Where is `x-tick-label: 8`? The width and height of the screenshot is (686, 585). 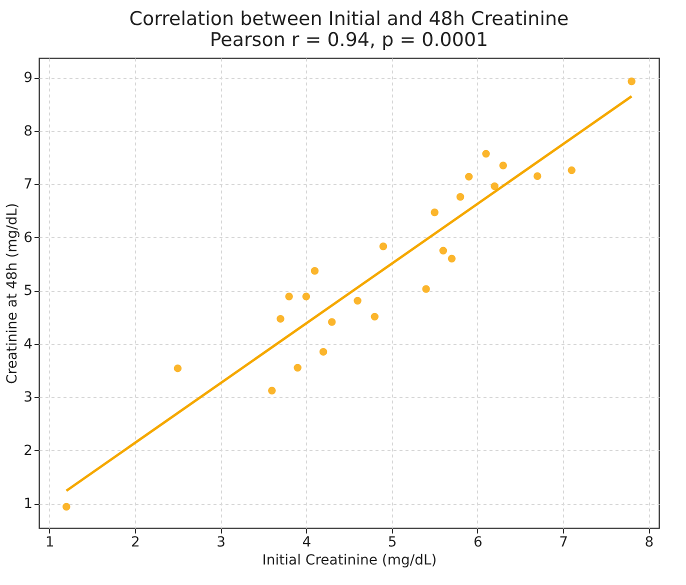 x-tick-label: 8 is located at coordinates (649, 542).